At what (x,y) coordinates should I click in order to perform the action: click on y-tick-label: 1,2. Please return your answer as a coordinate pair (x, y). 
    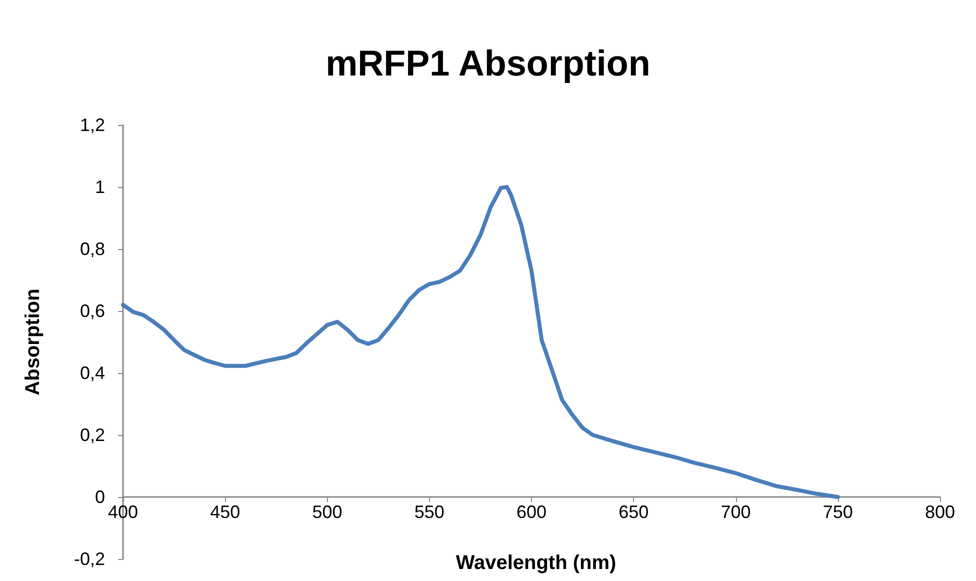
    Looking at the image, I should click on (92, 125).